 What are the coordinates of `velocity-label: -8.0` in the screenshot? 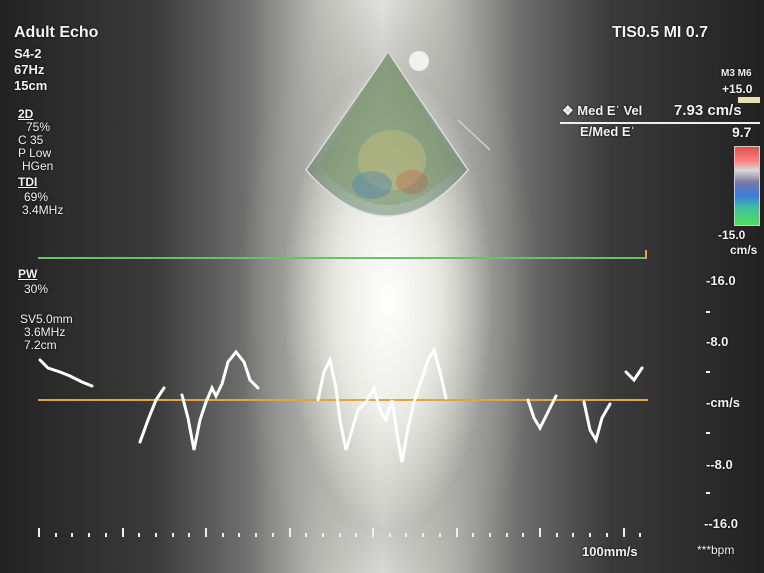 It's located at (717, 341).